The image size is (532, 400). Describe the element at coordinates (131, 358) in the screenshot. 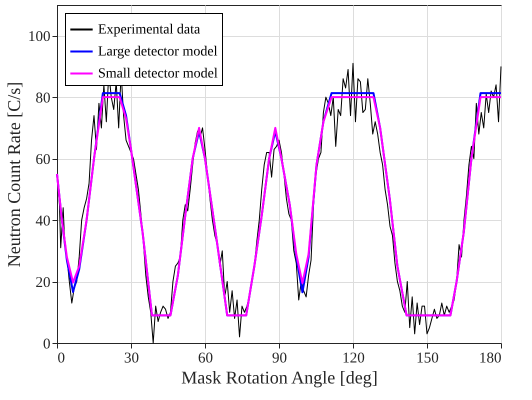

I see `x-tick-label: 30` at that location.